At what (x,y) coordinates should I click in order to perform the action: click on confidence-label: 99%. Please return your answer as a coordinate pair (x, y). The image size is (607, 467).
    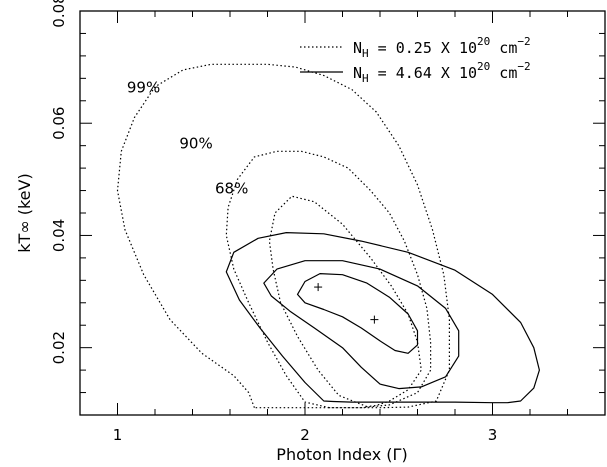
    Looking at the image, I should click on (143, 87).